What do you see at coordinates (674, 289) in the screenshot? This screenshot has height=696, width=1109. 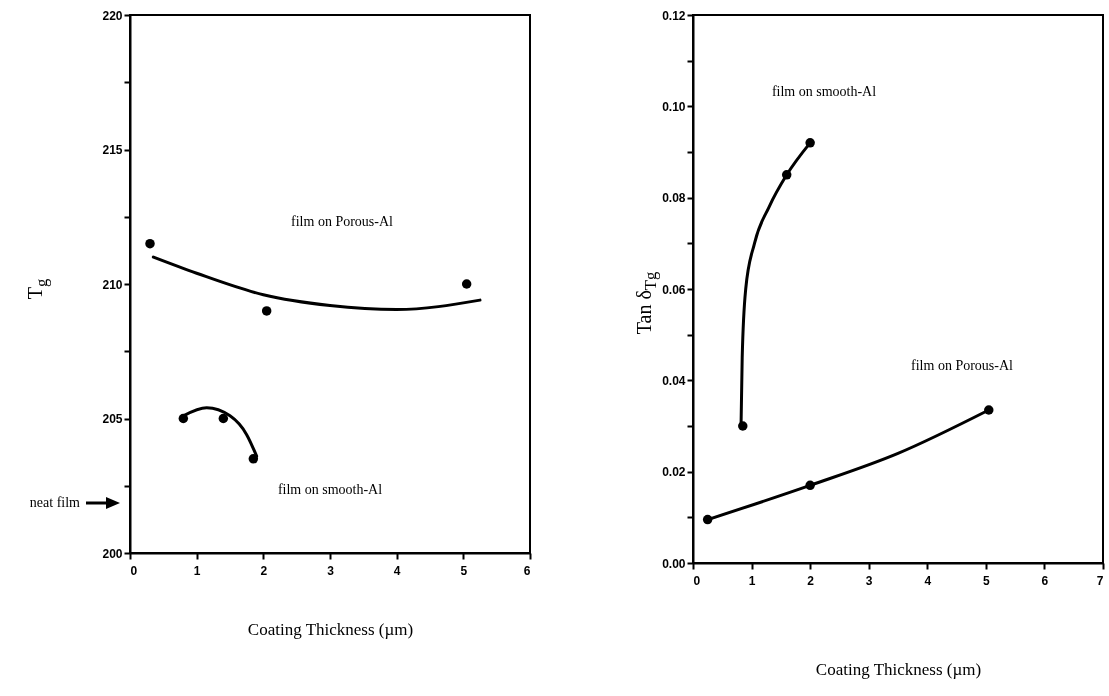 I see `y-tick-label: 0.06` at bounding box center [674, 289].